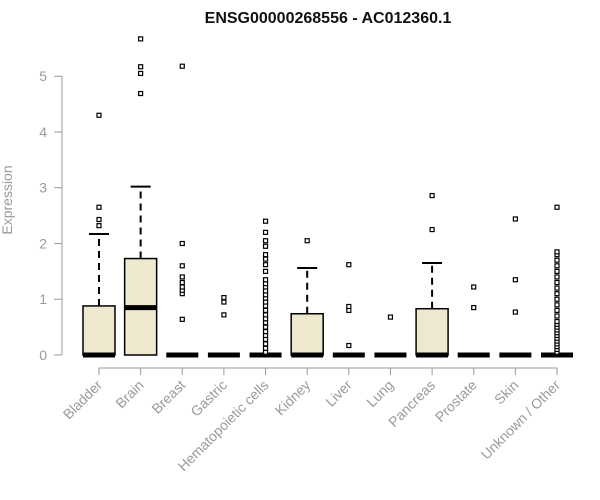  I want to click on y-tick-label: 4, so click(43, 132).